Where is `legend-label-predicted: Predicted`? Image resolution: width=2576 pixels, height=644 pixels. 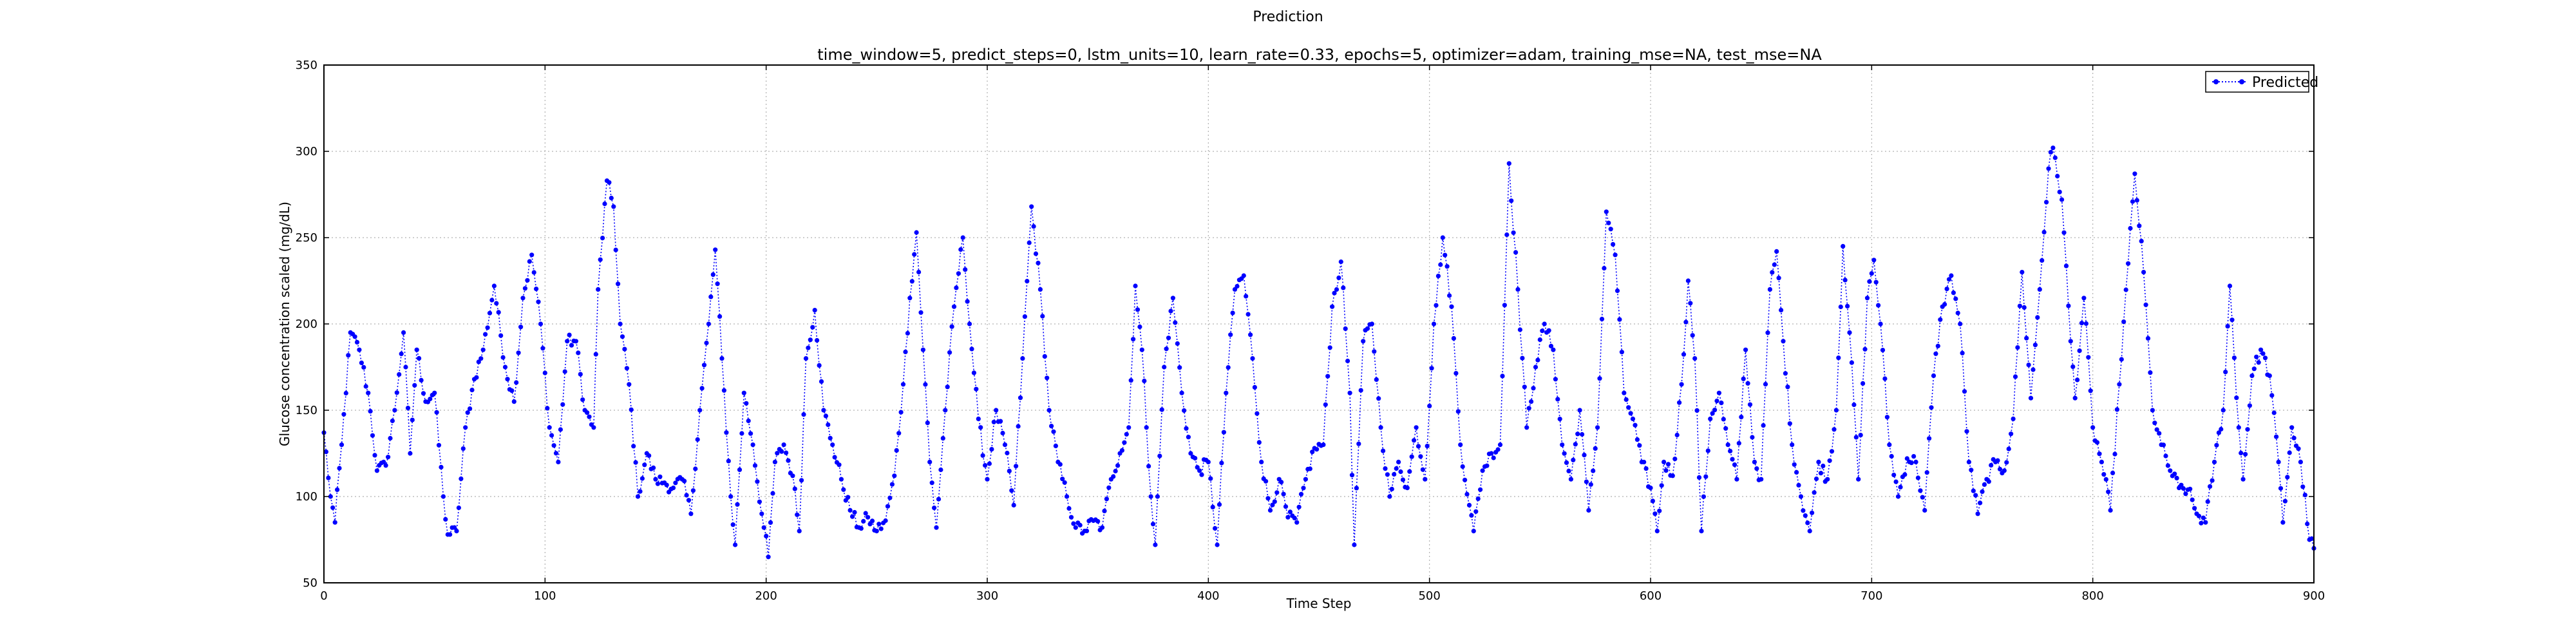 legend-label-predicted: Predicted is located at coordinates (2285, 83).